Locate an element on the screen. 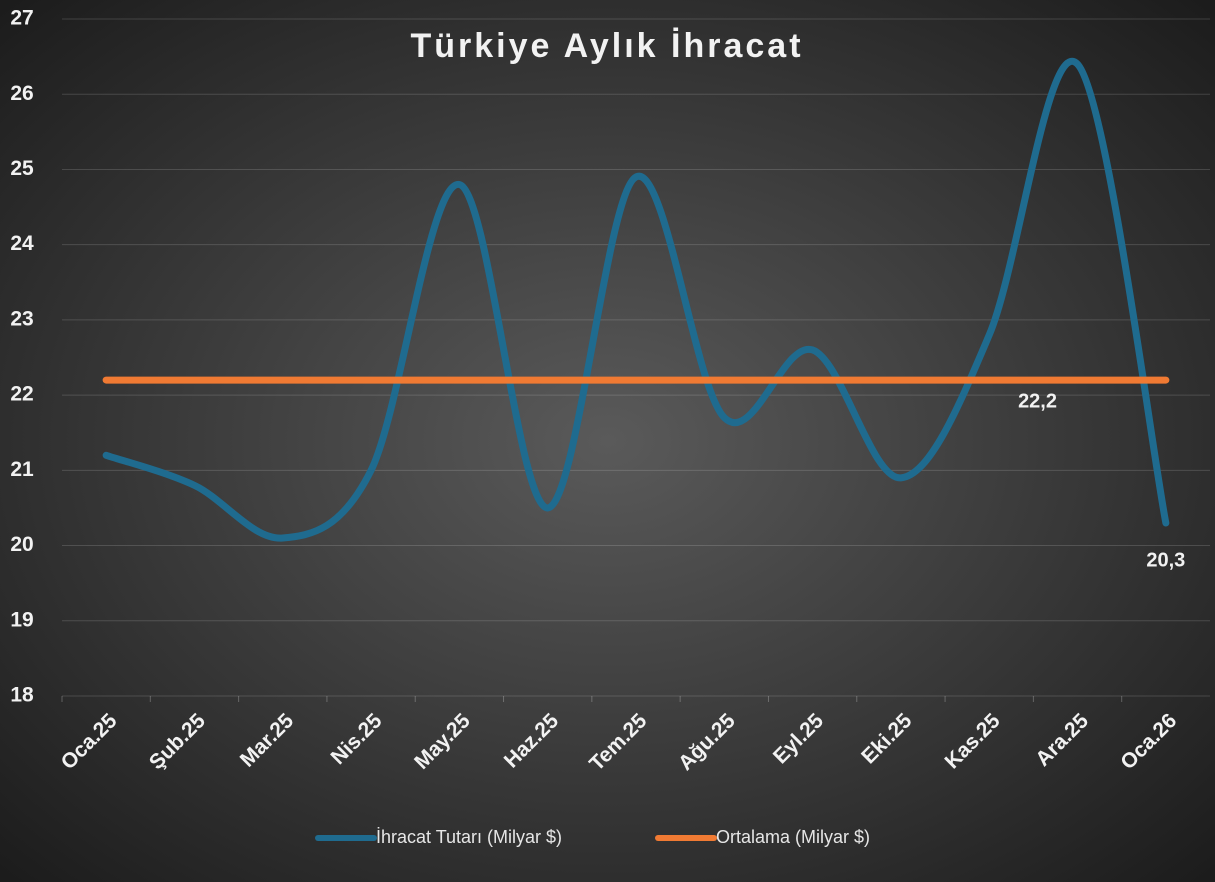  y-tick-label: 19 is located at coordinates (21, 619).